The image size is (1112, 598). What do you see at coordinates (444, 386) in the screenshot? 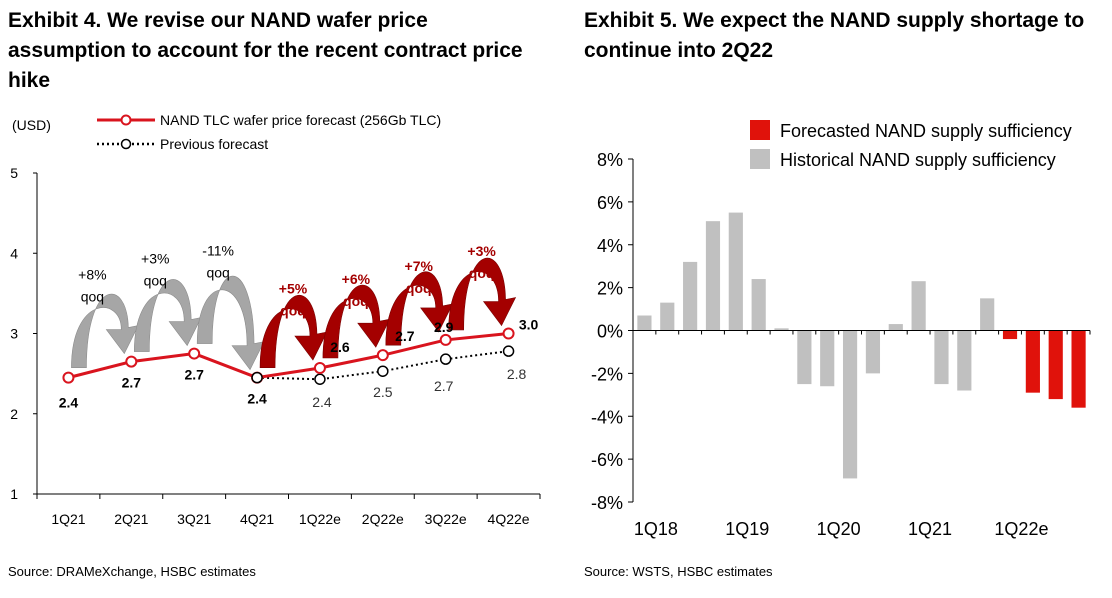
I see `previous-forecast-data-label: 2.7` at bounding box center [444, 386].